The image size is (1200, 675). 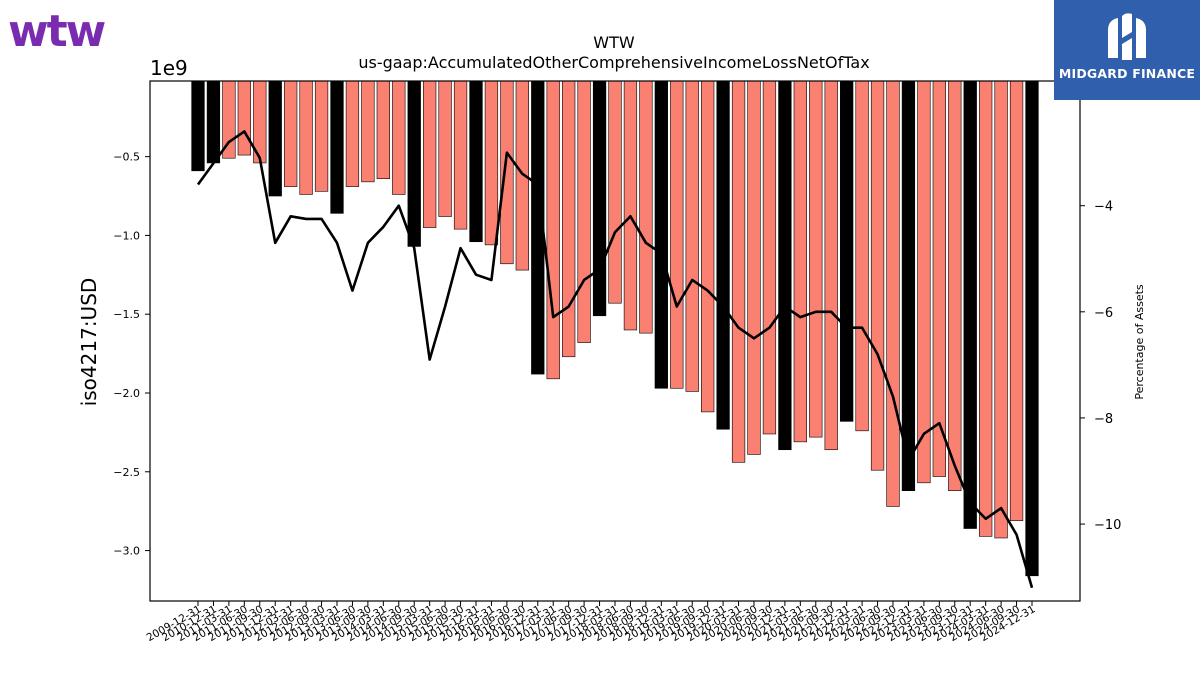 What do you see at coordinates (614, 42) in the screenshot?
I see `chart-title: WTW` at bounding box center [614, 42].